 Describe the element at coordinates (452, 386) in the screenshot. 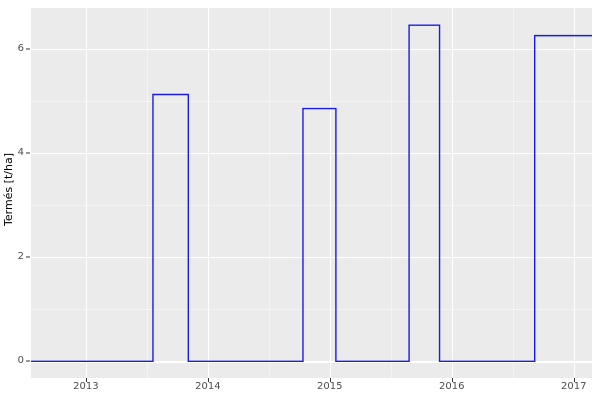

I see `x-tick-label: 2016` at that location.